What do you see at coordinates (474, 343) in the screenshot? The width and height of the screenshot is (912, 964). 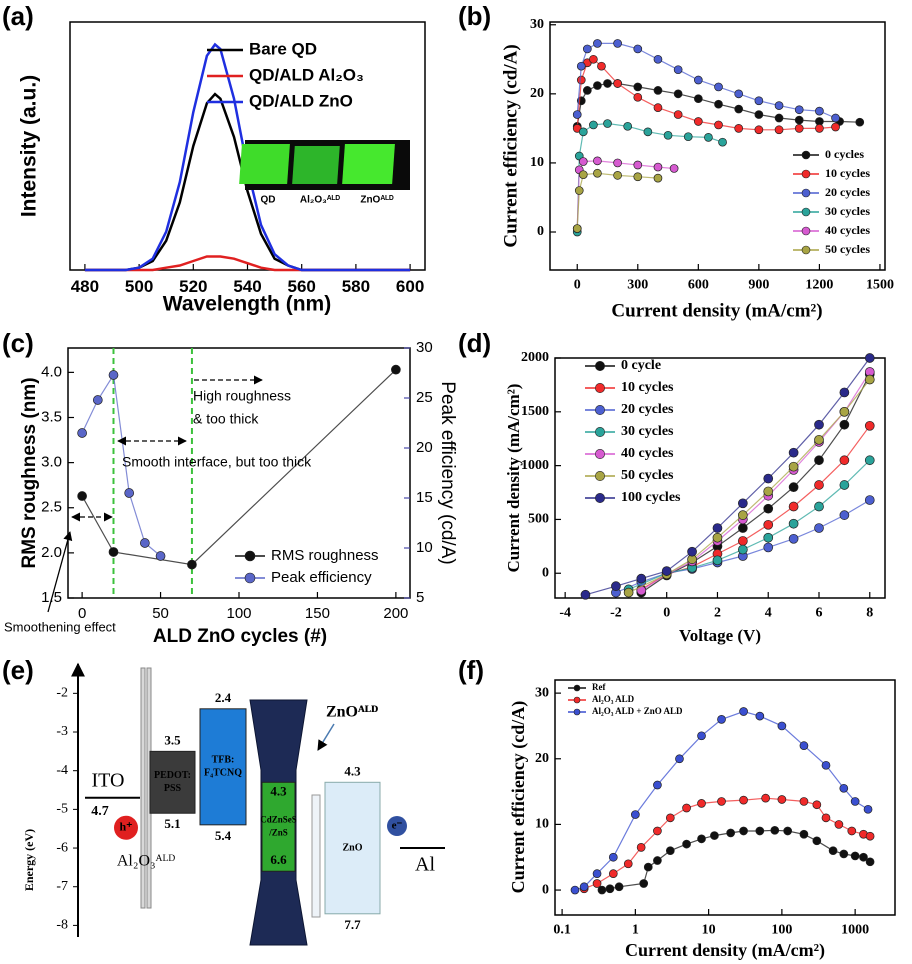 I see `panel-label: (d)` at bounding box center [474, 343].